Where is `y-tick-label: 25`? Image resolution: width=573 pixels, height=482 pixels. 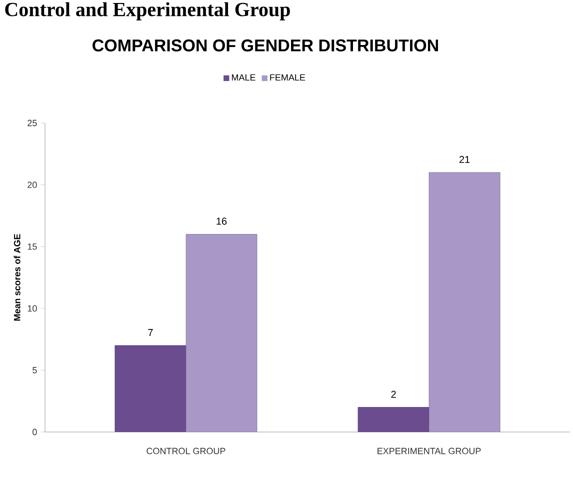
y-tick-label: 25 is located at coordinates (32, 123).